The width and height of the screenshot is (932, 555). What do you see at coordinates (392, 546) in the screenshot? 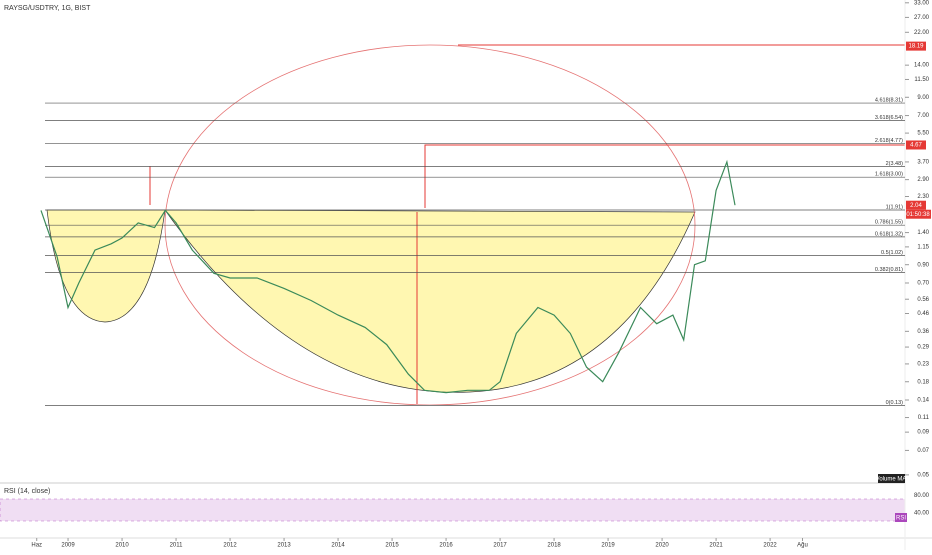
I see `x-tick-label: 2015` at bounding box center [392, 546].